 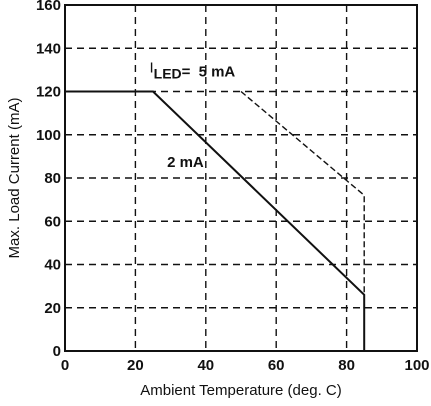 I want to click on x-tick-label-80: 80, so click(x=346, y=365).